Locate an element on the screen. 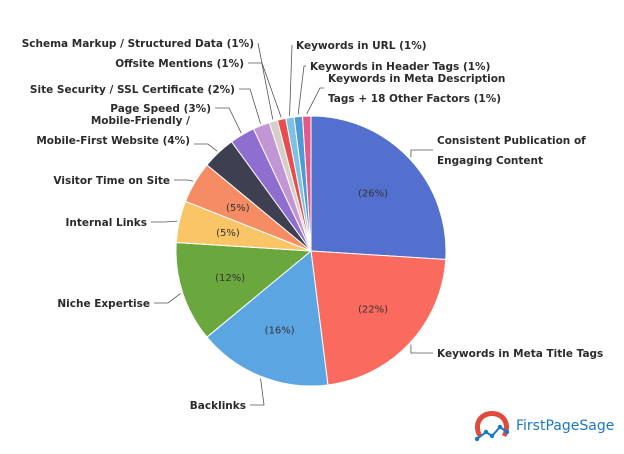  slice-category-label: Keywords in URL (1%) is located at coordinates (361, 46).